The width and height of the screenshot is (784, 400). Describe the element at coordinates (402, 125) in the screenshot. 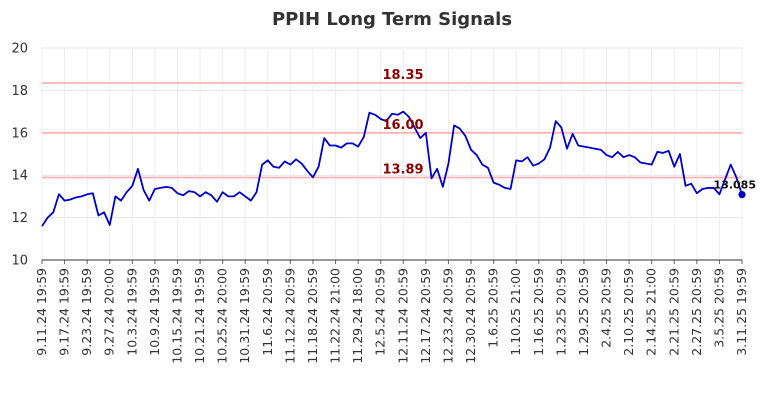

I see `reference-line-label: 16.00` at that location.